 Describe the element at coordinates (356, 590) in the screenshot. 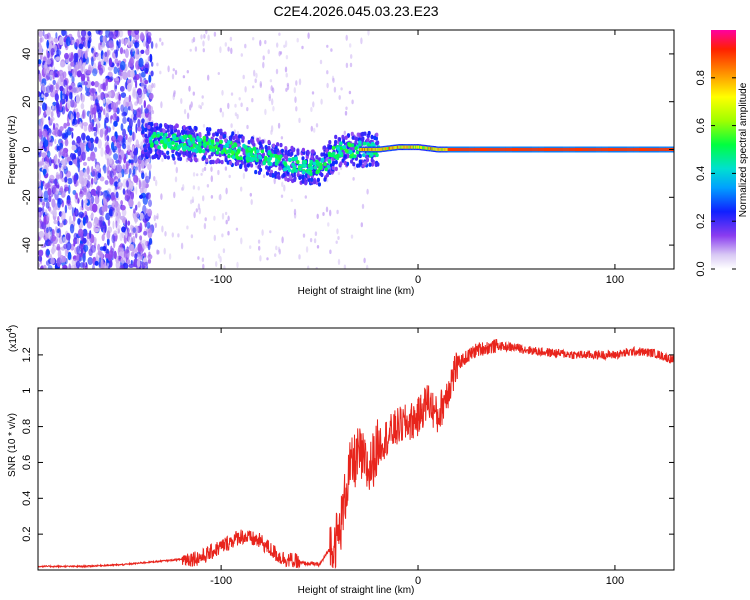

I see `snr-x-label: Height of straight line (km)` at that location.